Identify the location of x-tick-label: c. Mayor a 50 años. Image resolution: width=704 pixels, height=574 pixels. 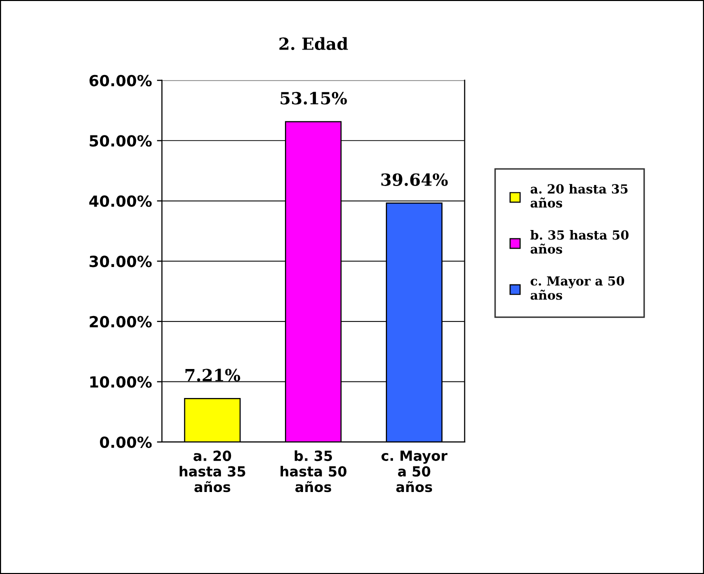
(415, 471).